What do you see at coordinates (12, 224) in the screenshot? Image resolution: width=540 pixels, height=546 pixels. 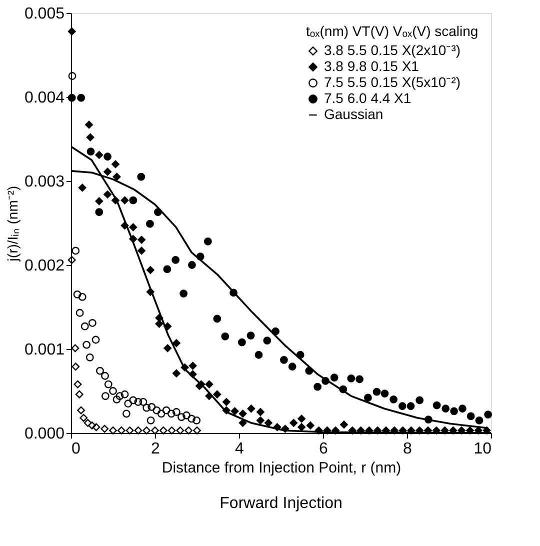 I see `y-axis-title: j(r)/Iᵢₙ (nm⁻²)` at bounding box center [12, 224].